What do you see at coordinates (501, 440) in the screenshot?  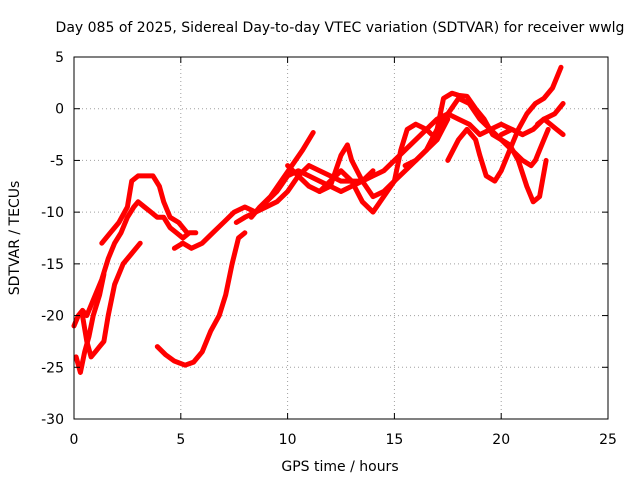 I see `x-tick-label: 20` at bounding box center [501, 440].